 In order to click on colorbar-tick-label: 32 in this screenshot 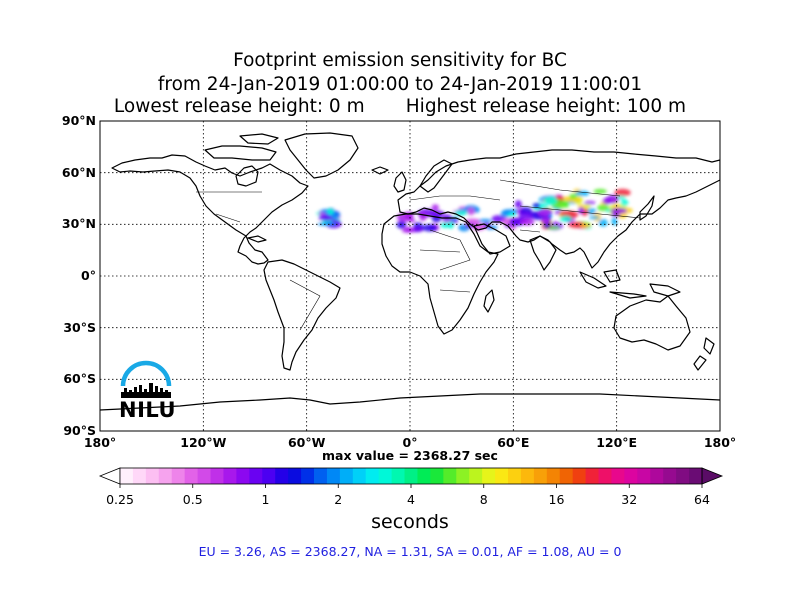, I will do `click(629, 499)`.